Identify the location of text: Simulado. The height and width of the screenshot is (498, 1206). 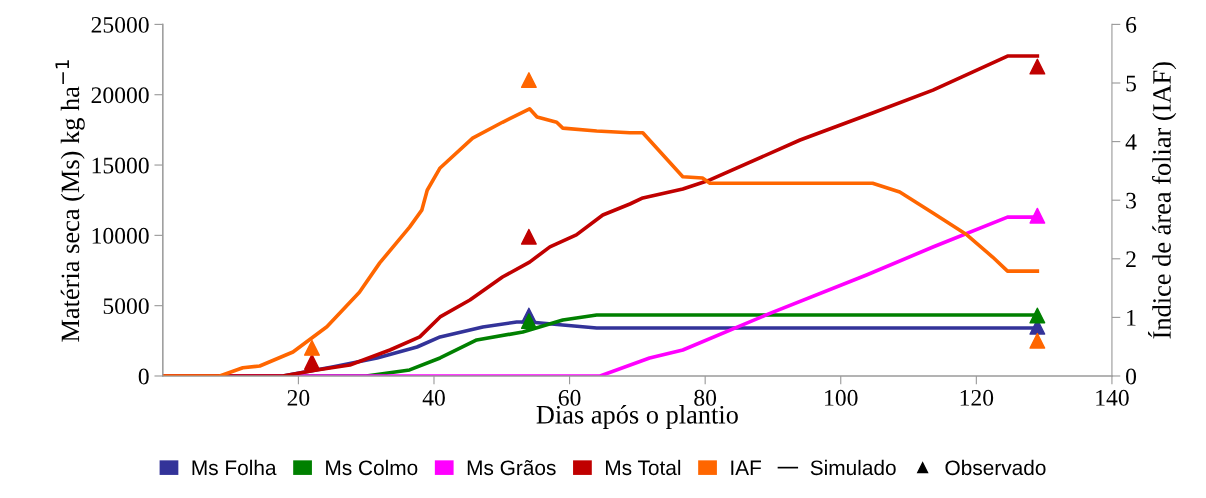
(853, 467).